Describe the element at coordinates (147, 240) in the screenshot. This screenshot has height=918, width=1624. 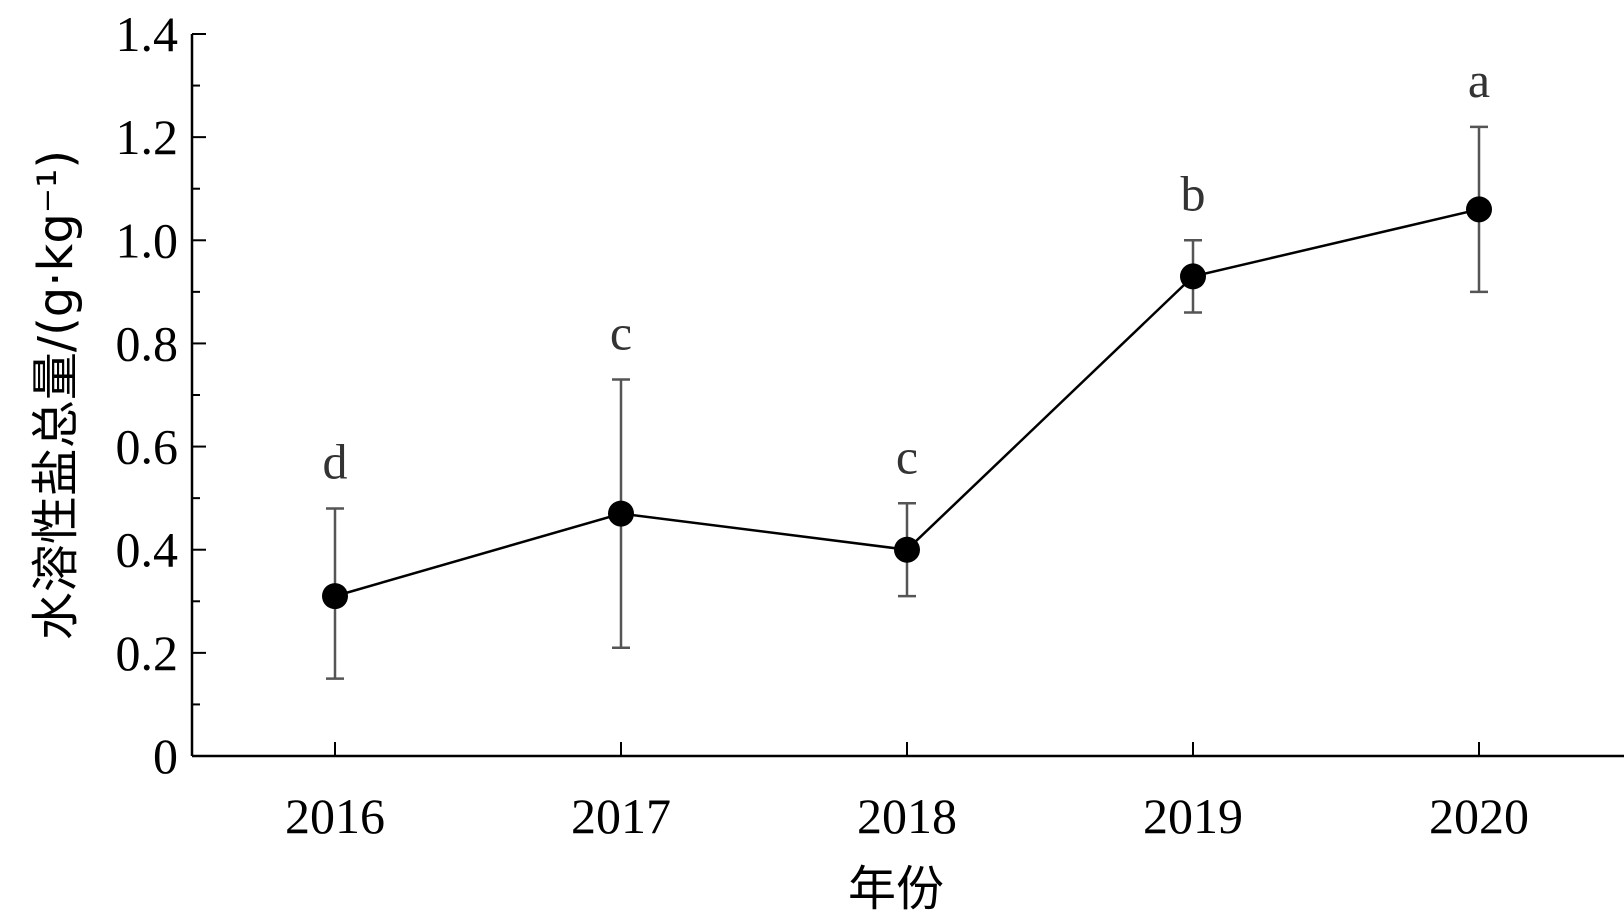
I see `y-tick-label: 1.0` at that location.